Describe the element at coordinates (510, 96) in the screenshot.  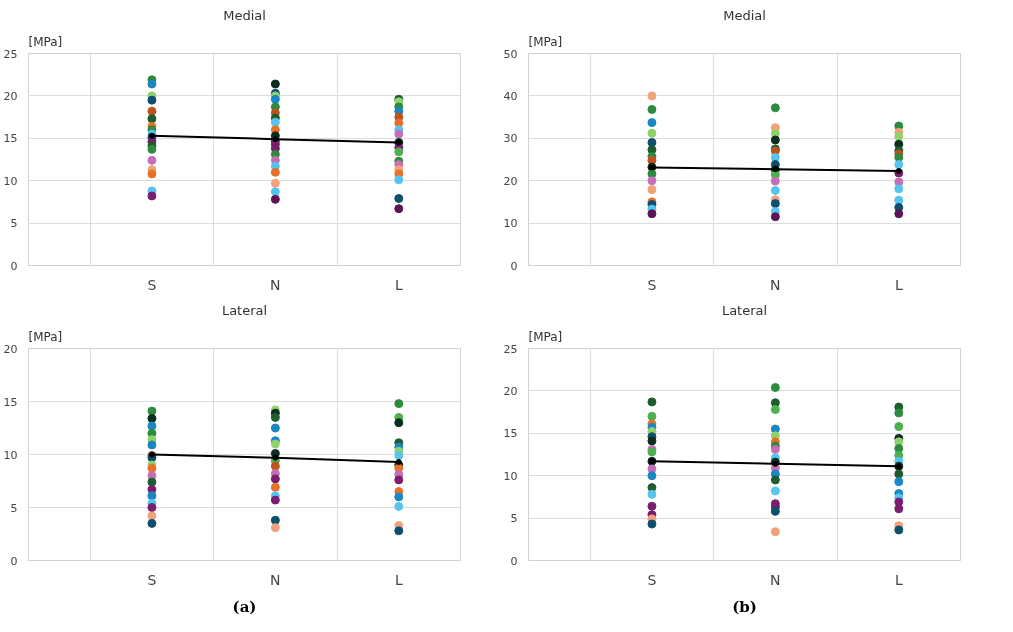
I see `y-tick-label: 40` at that location.